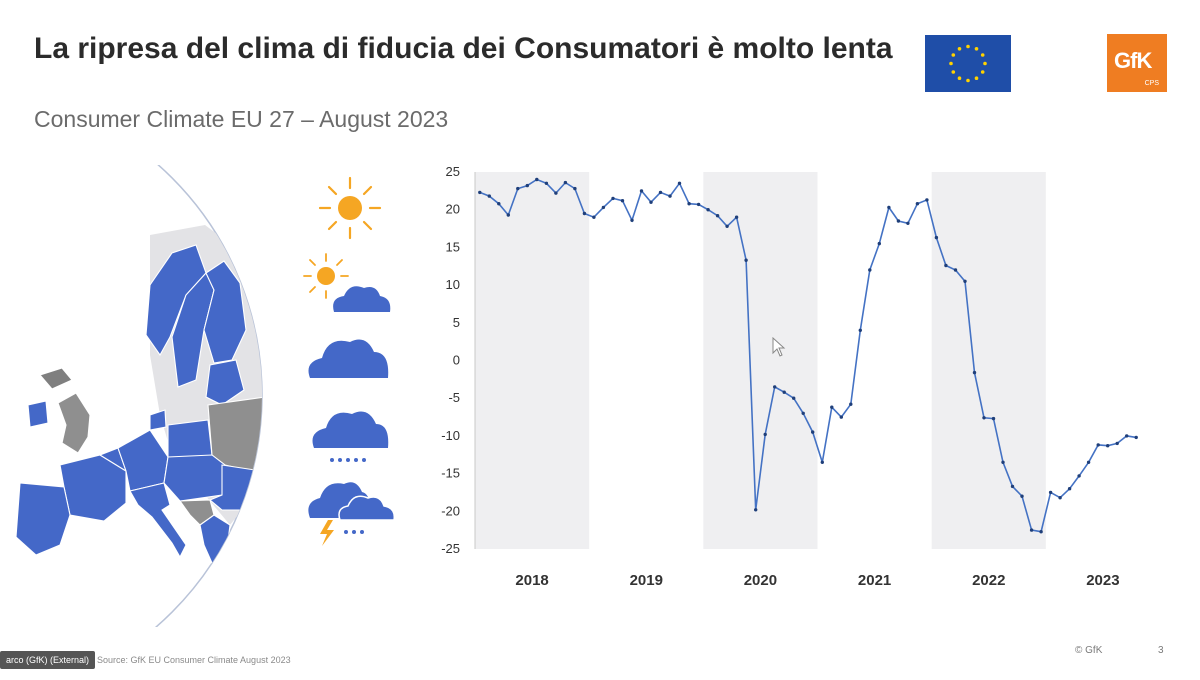 The height and width of the screenshot is (680, 1200). What do you see at coordinates (968, 63) in the screenshot?
I see `eu-flag-icon` at bounding box center [968, 63].